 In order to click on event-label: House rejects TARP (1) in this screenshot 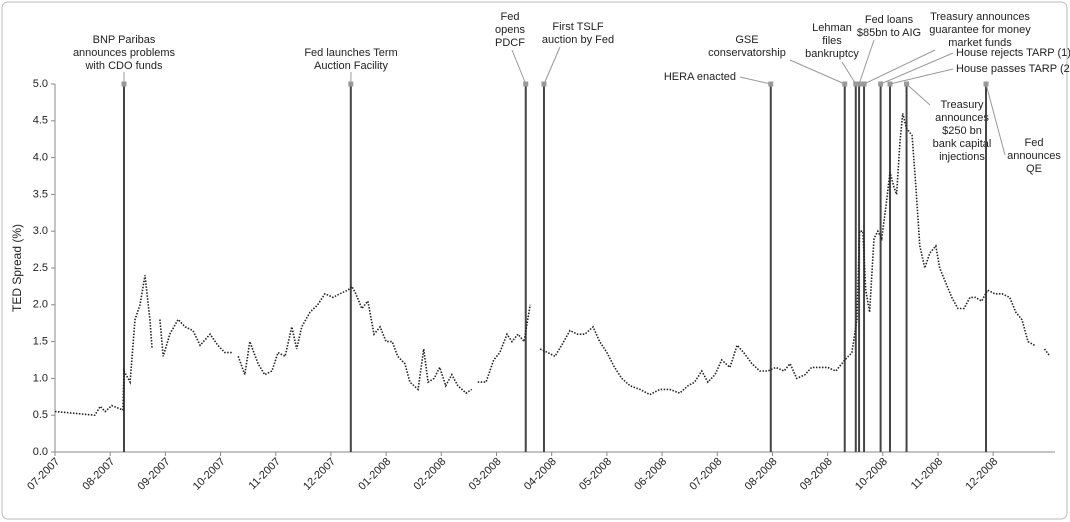, I will do `click(1013, 53)`.